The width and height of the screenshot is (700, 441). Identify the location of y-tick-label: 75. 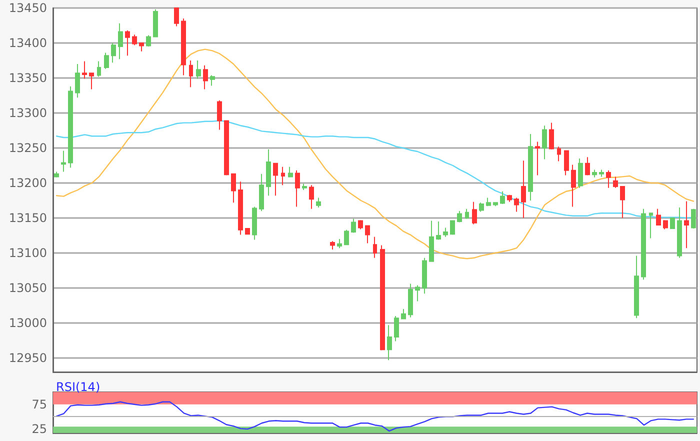
(39, 404).